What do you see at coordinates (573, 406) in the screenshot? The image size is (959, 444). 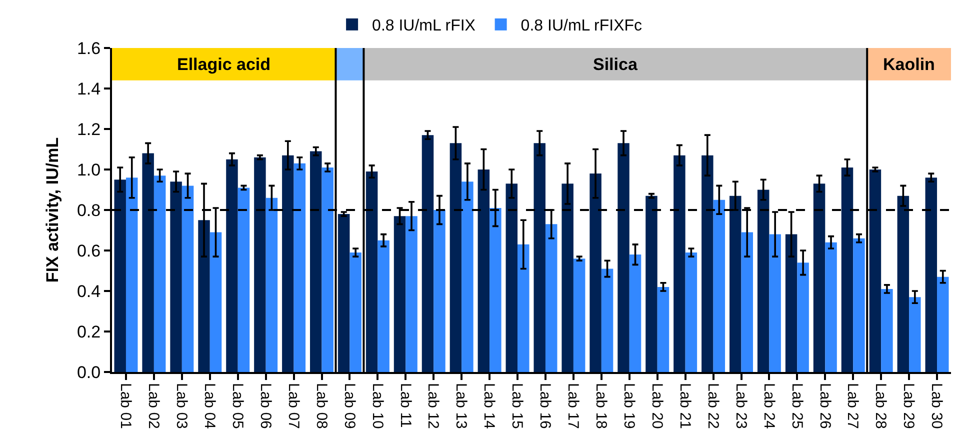 I see `x-tick-label: Lab 17` at bounding box center [573, 406].